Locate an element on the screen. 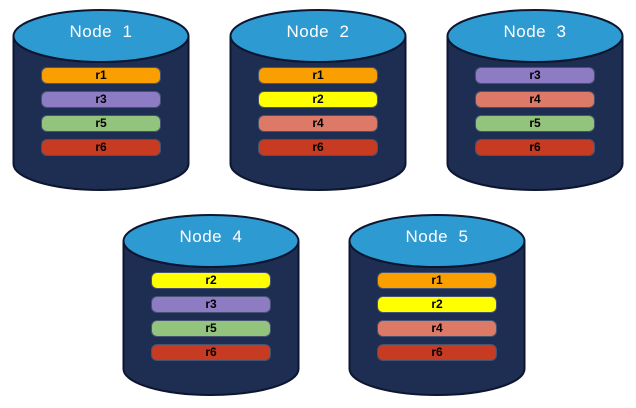  node-cylinder-4: Node 4 r2 r3 r5 r6 is located at coordinates (211, 305).